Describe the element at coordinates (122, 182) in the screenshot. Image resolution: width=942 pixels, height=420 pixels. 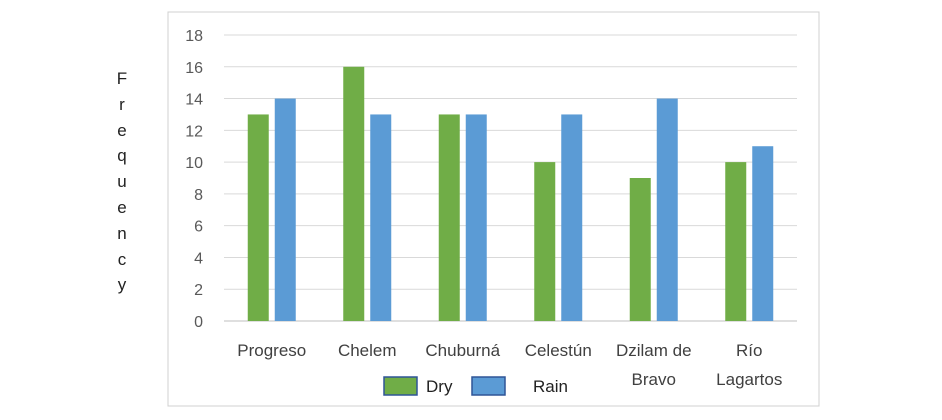
I see `y-axis-label-letter: u` at that location.